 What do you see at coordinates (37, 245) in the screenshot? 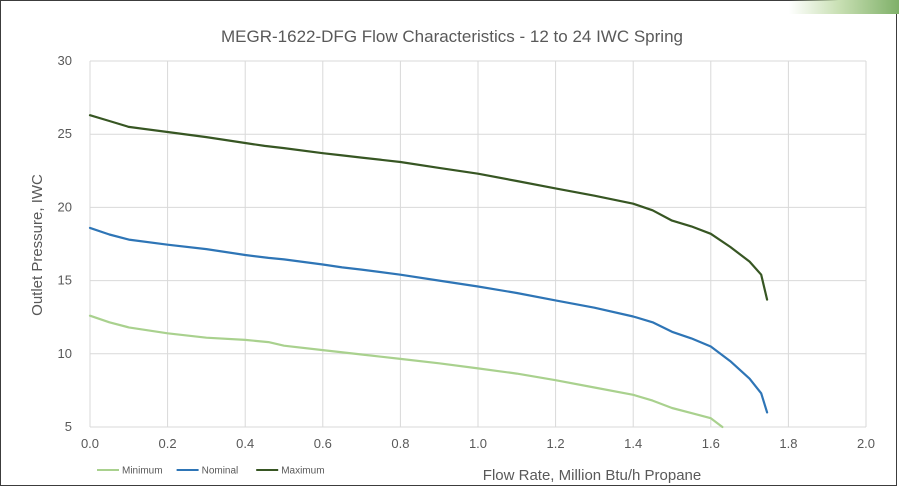
I see `y-axis-title: Outlet Pressure, IWC` at bounding box center [37, 245].